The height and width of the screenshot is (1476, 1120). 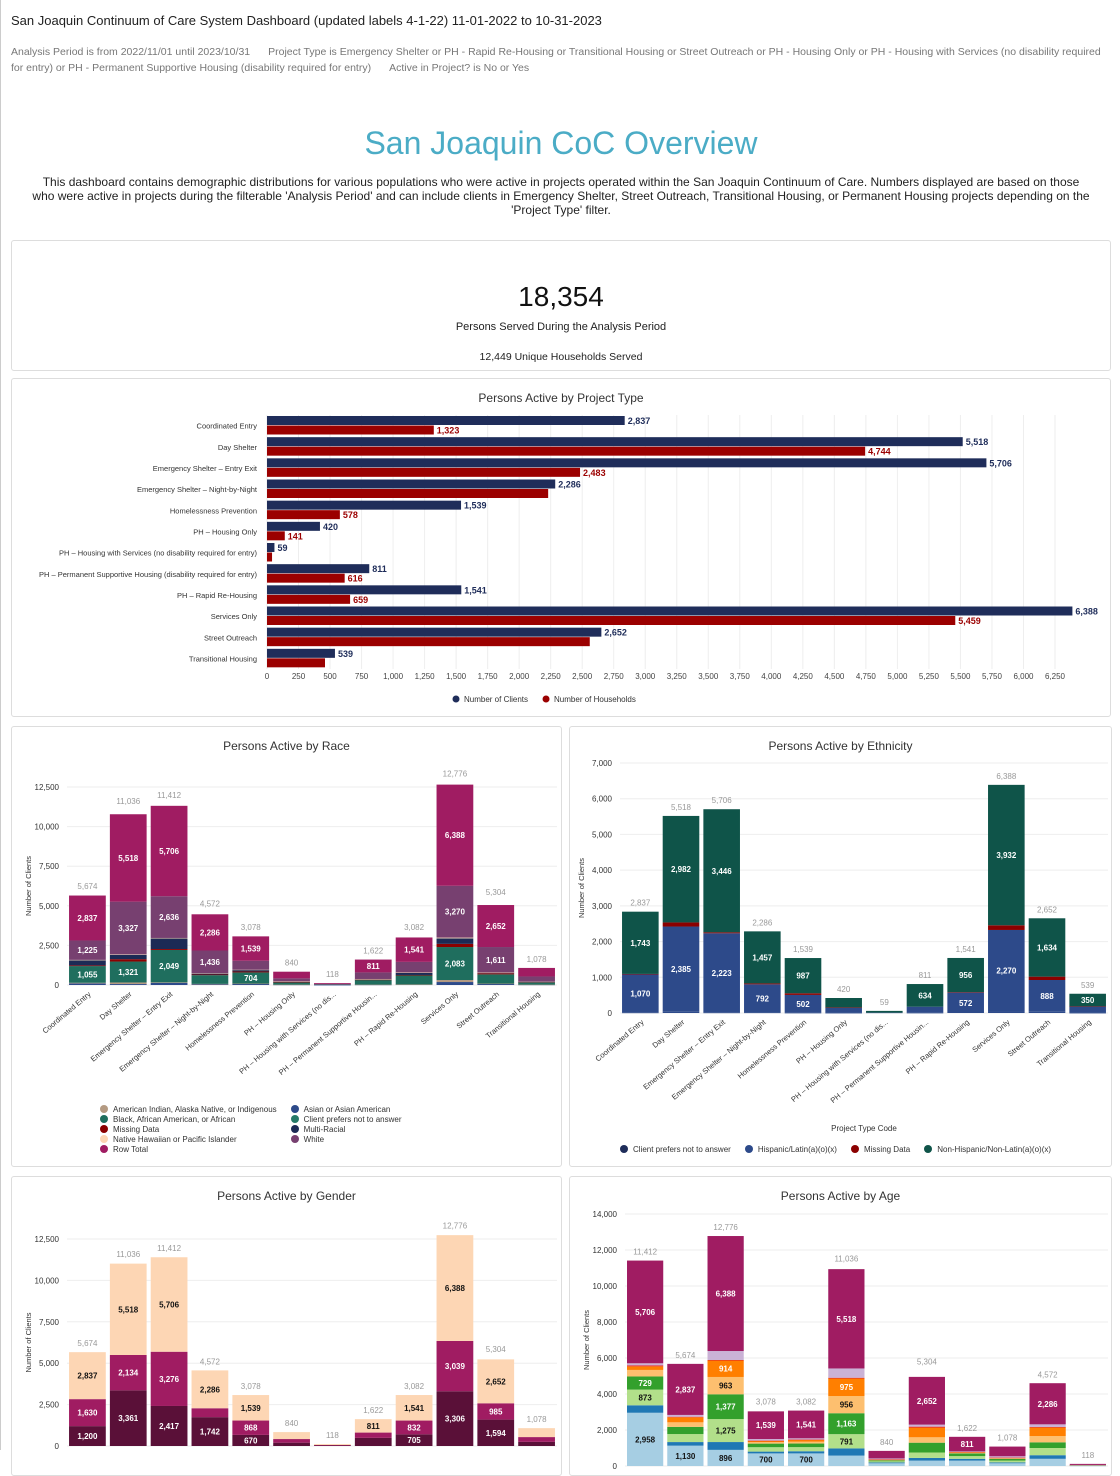 I want to click on data-label: 2,223, so click(x=722, y=973).